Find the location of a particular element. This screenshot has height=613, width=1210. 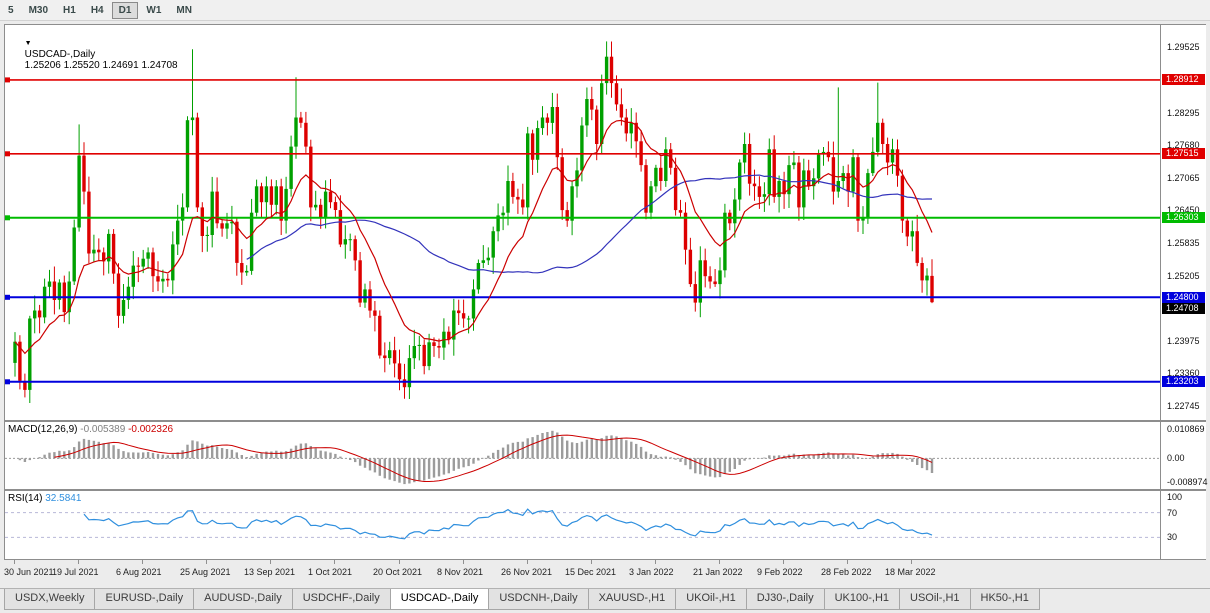

macd-svg is located at coordinates (582, 457).